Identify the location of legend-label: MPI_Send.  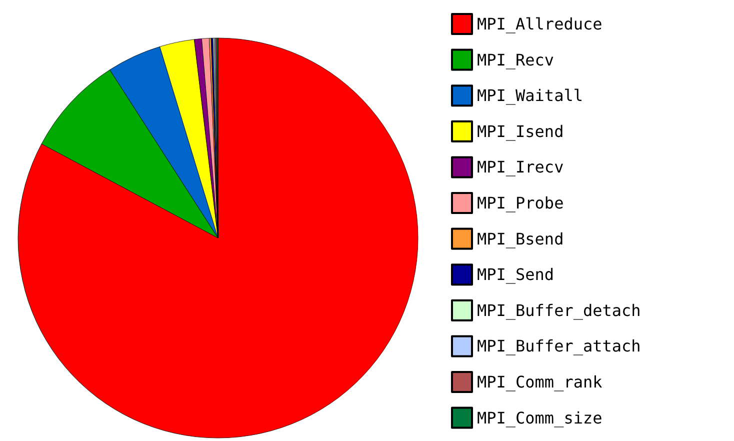
(515, 274).